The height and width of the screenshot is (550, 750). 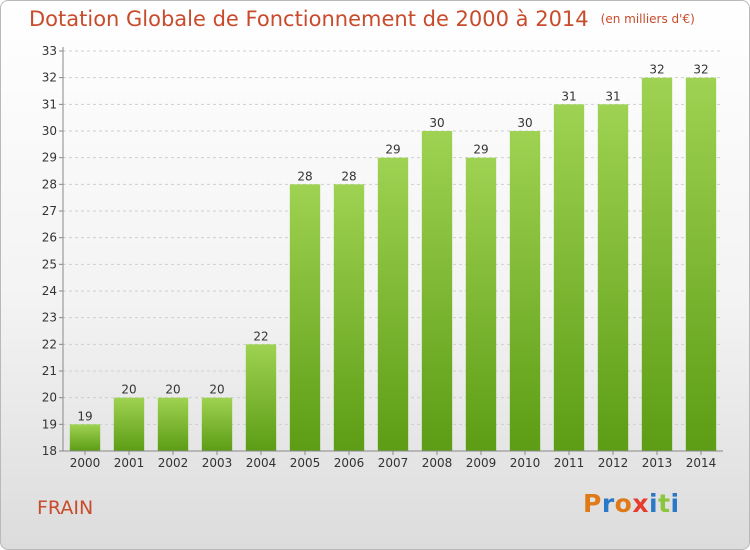 I want to click on bar-2002, so click(x=173, y=424).